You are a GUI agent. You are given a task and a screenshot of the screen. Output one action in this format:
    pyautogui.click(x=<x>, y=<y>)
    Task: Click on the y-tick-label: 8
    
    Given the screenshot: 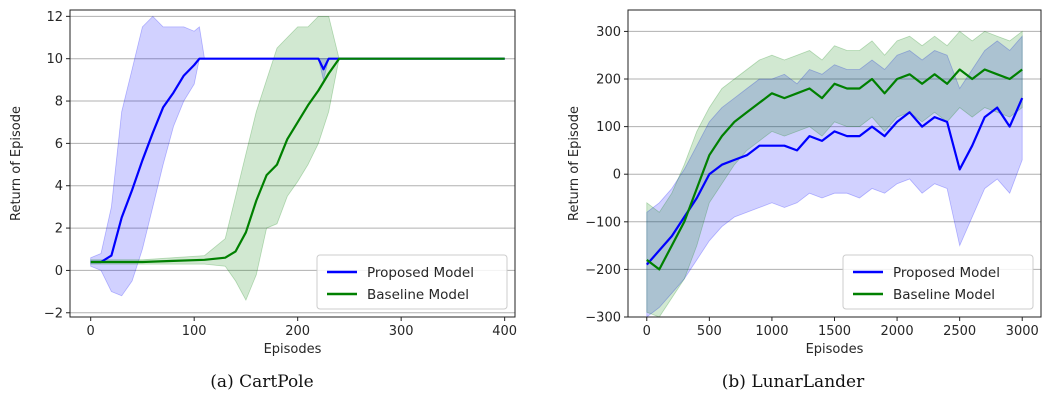 What is the action you would take?
    pyautogui.click(x=59, y=102)
    